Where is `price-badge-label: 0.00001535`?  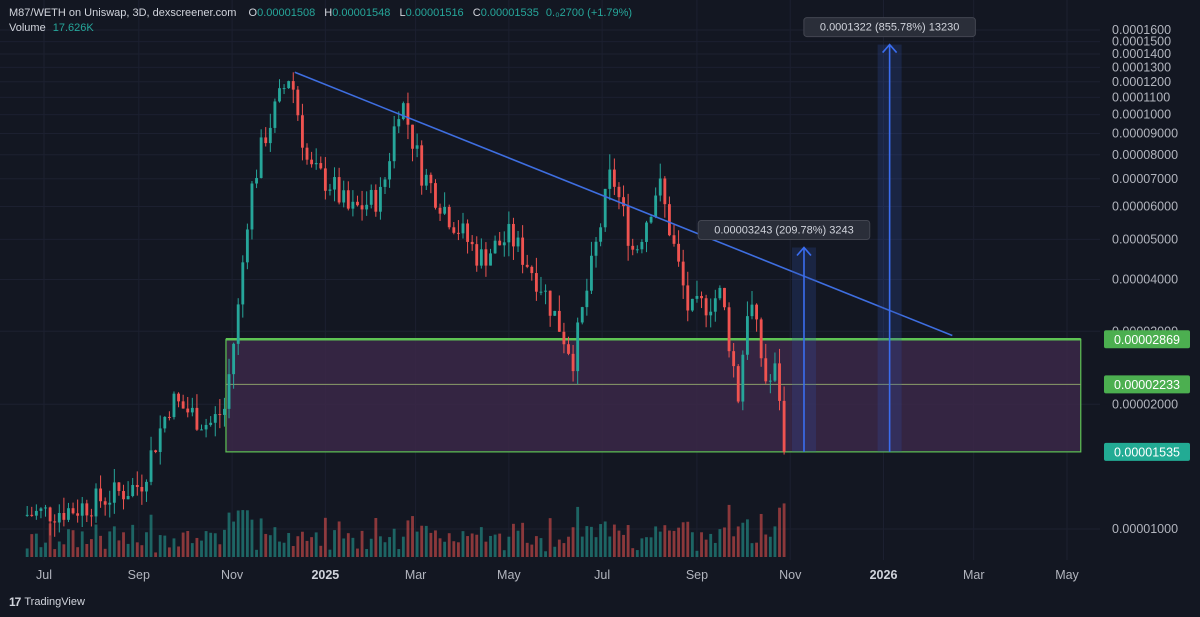
price-badge-label: 0.00001535 is located at coordinates (1147, 452).